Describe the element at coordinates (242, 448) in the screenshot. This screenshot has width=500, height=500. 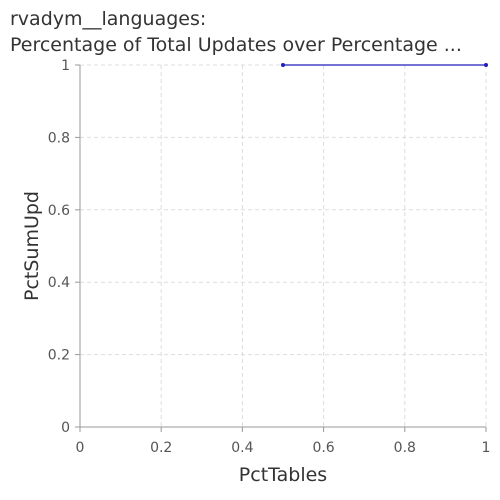
I see `x-tick-label: 0.4` at that location.